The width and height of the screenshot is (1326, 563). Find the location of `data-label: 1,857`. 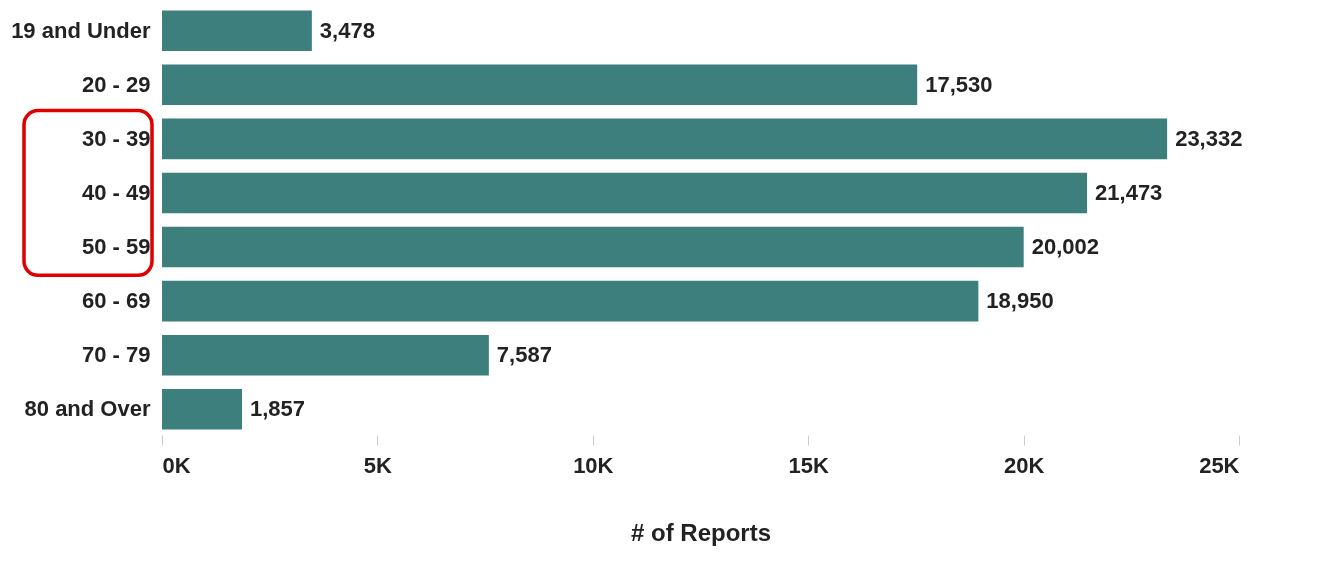

data-label: 1,857 is located at coordinates (278, 409).